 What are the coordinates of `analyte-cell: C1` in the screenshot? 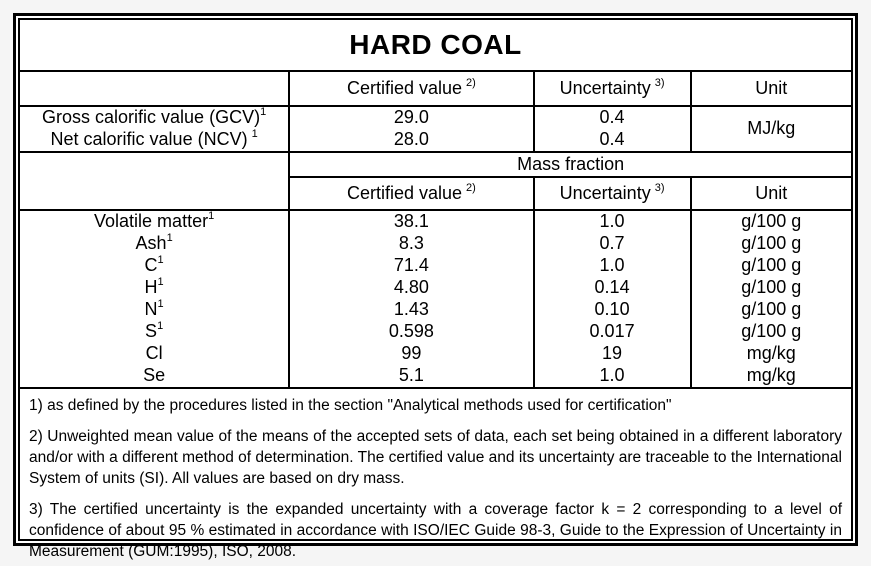 It's located at (155, 265).